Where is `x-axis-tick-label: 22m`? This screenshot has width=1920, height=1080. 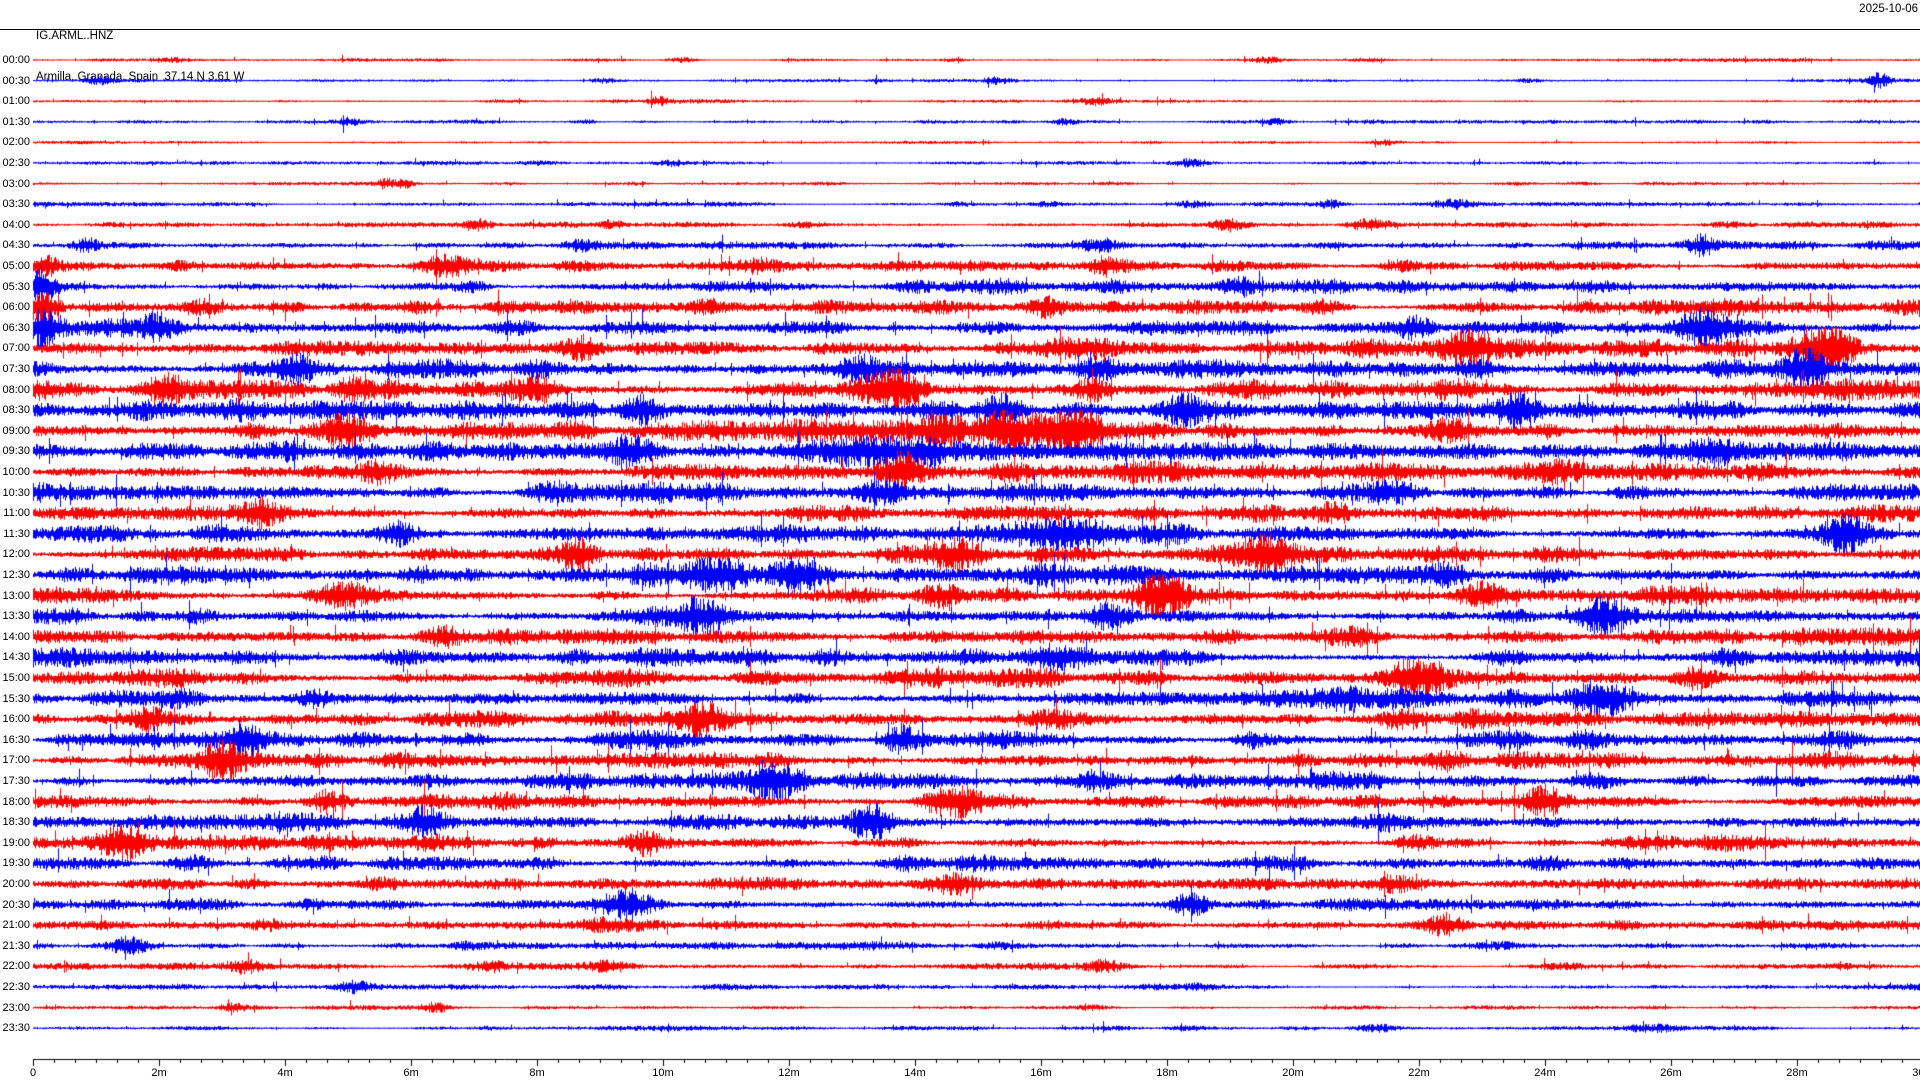
x-axis-tick-label: 22m is located at coordinates (1419, 1073).